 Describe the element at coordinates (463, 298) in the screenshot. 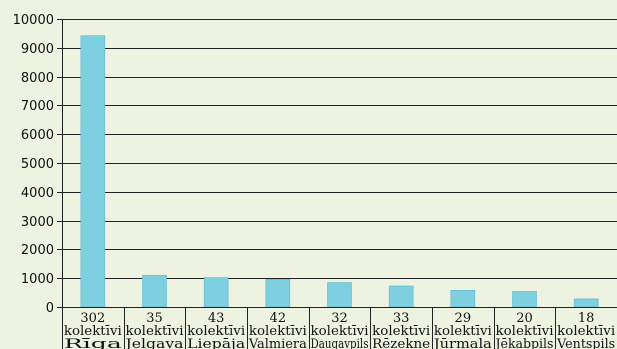

I see `bar-jūrmala` at that location.